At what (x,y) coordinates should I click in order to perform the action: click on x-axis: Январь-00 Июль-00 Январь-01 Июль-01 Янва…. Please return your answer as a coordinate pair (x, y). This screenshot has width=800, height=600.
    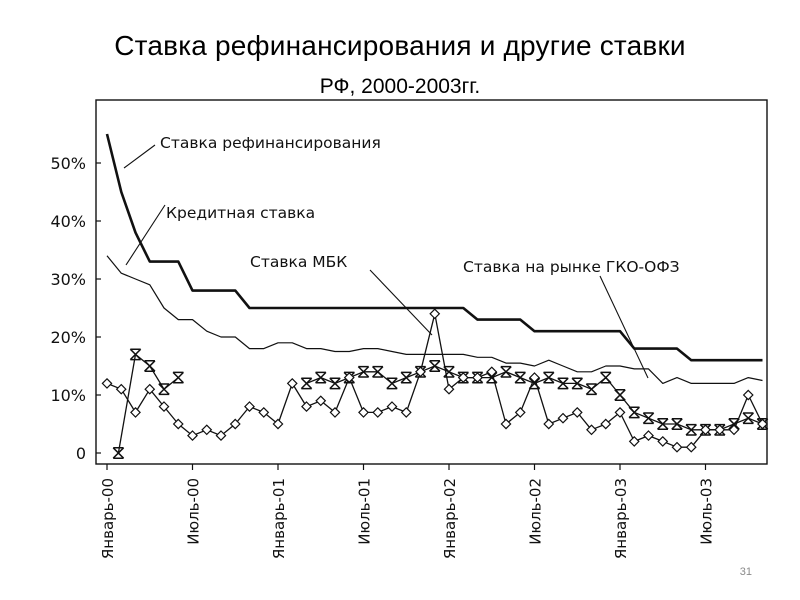
    Looking at the image, I should click on (407, 511).